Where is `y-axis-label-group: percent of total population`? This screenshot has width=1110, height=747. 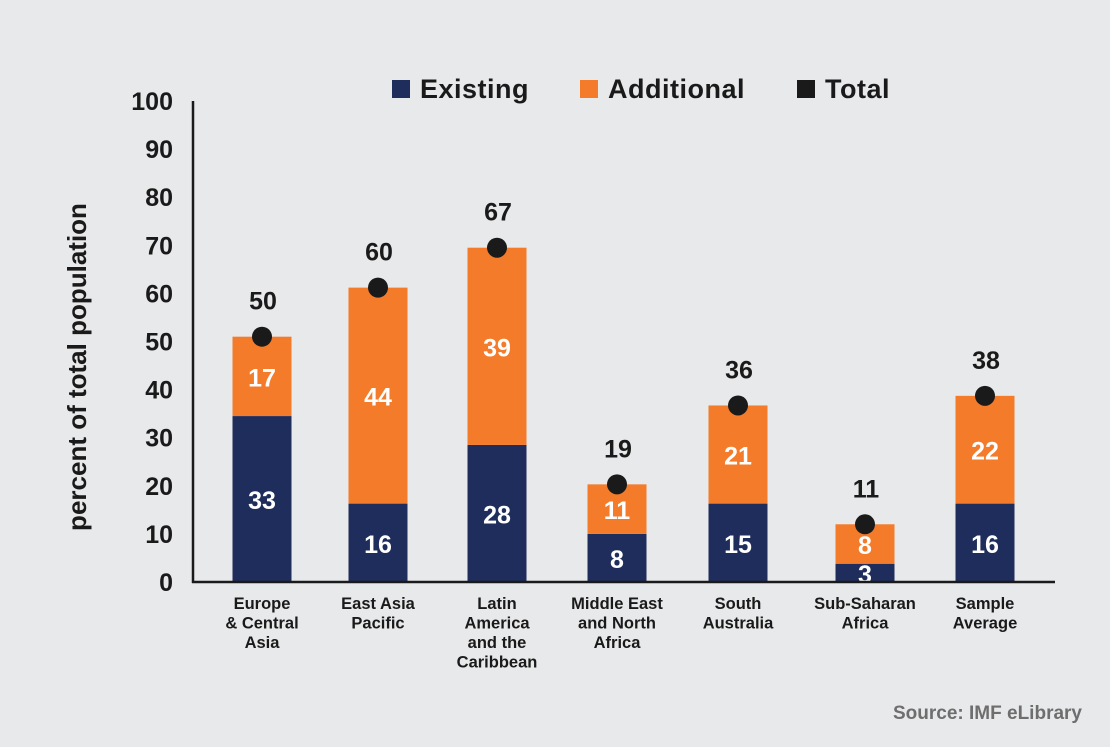 y-axis-label-group: percent of total population is located at coordinates (77, 367).